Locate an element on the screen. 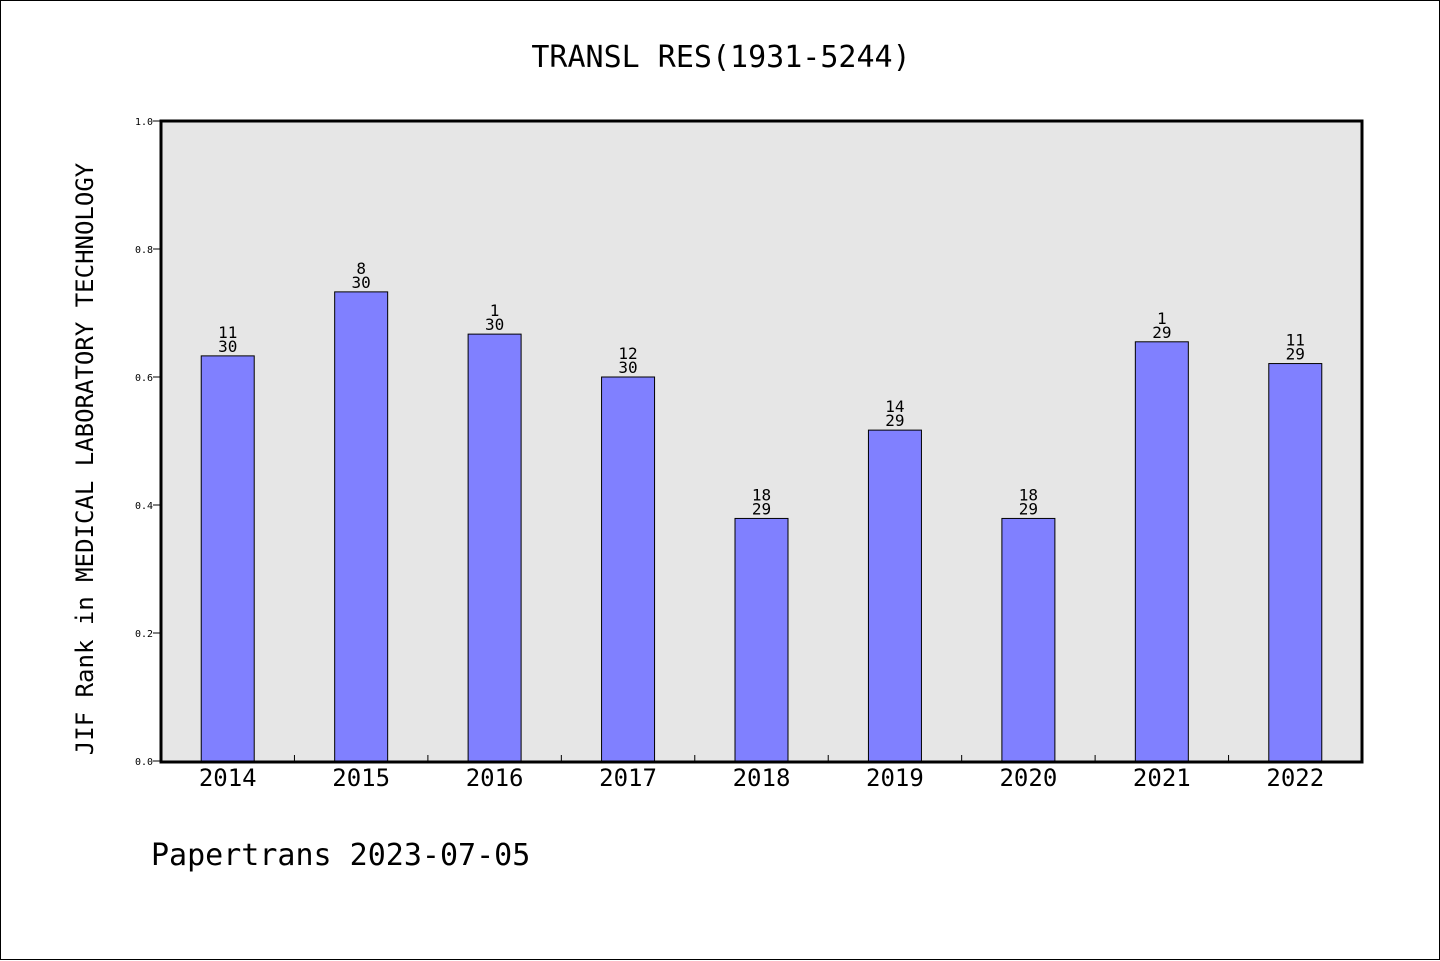  y-tick-label: 0.8 is located at coordinates (144, 250).